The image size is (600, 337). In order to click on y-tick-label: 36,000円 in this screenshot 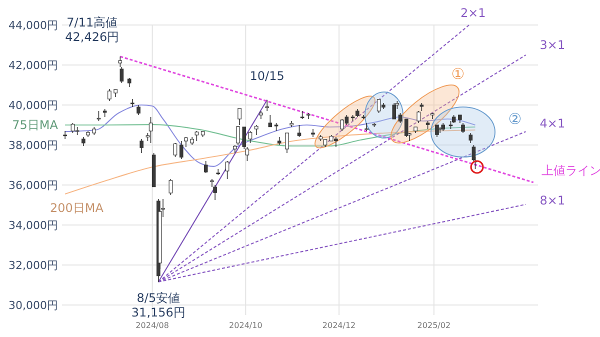, I will do `click(33, 185)`.